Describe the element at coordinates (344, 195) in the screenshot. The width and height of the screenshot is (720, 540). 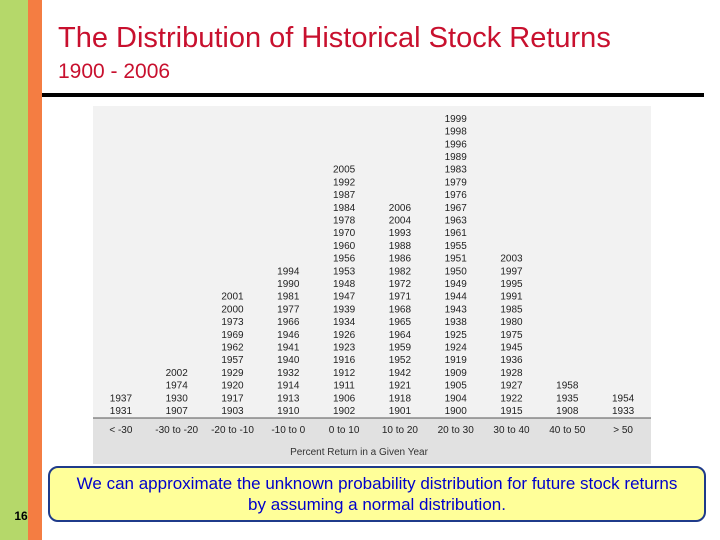
I see `year-label: 1987` at that location.